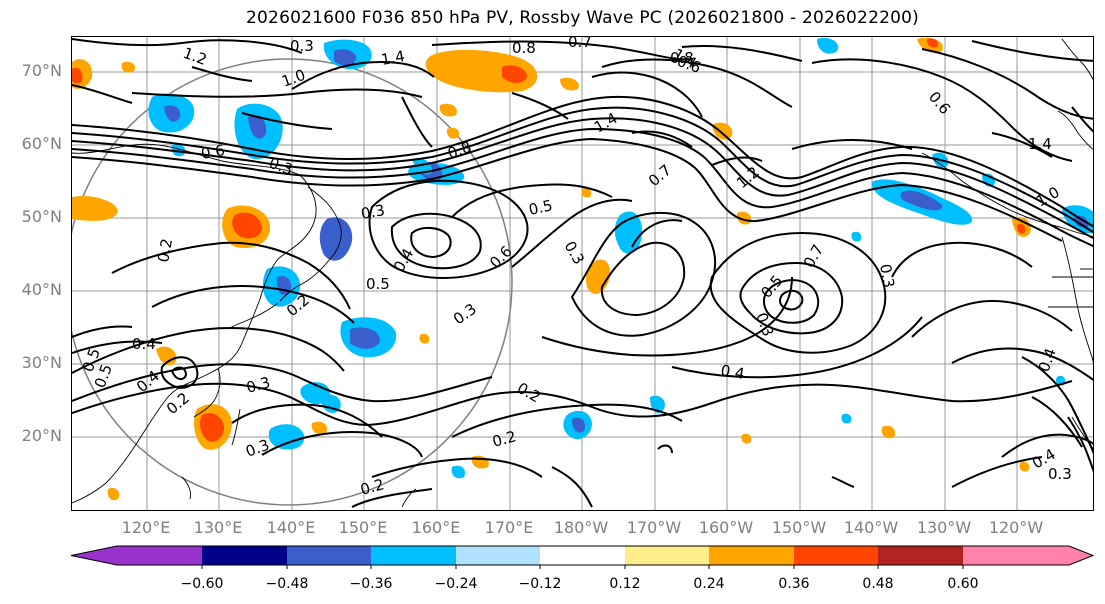  I want to click on lon-label-140w: 140°W, so click(871, 527).